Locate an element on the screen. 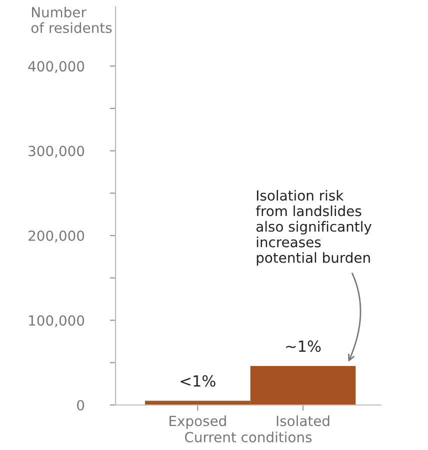 The image size is (428, 450). annotation: Isolation risk from landslides also significantly increases potential burden is located at coordinates (314, 228).